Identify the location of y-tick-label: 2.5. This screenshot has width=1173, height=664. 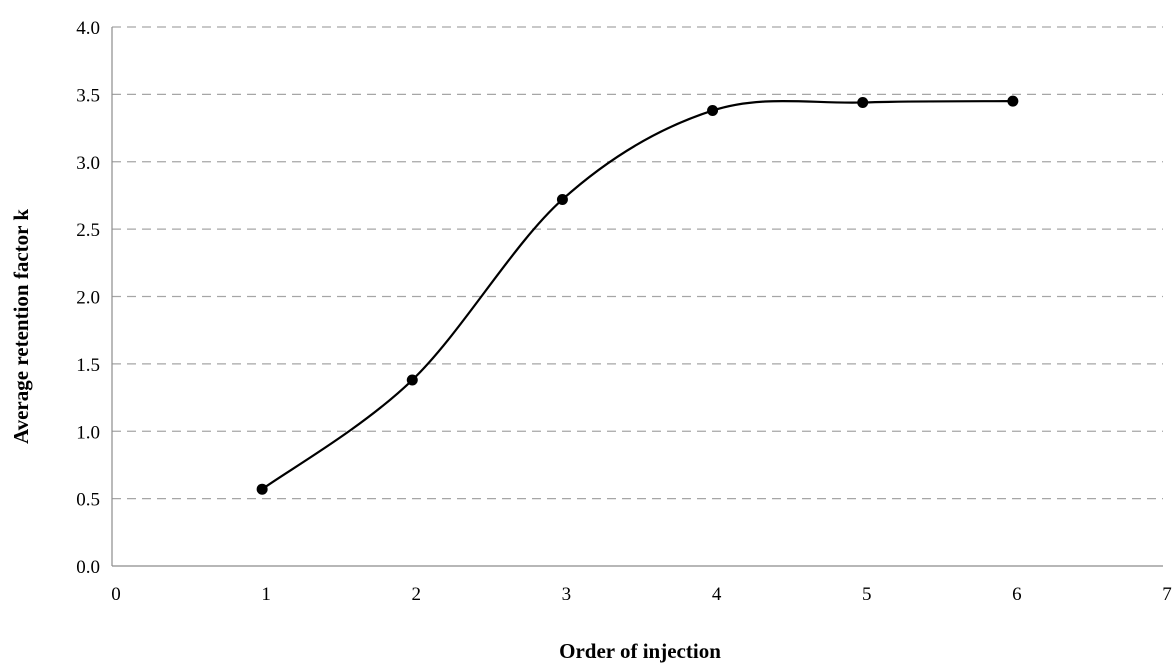
(88, 230).